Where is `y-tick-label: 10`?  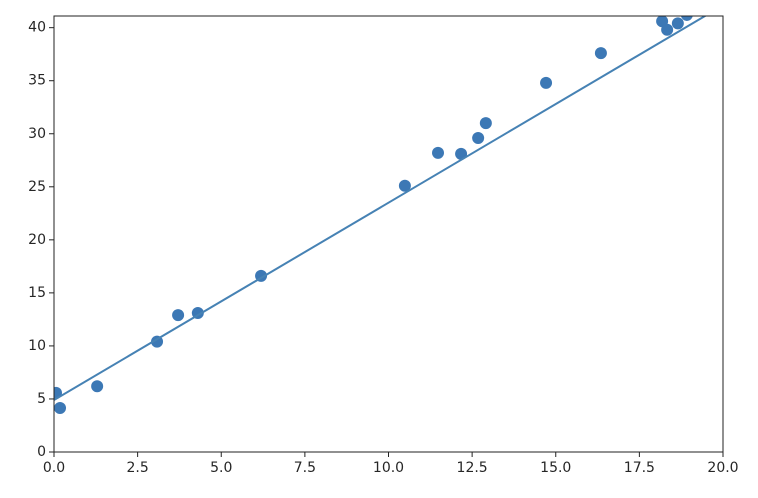
y-tick-label: 10 is located at coordinates (37, 346).